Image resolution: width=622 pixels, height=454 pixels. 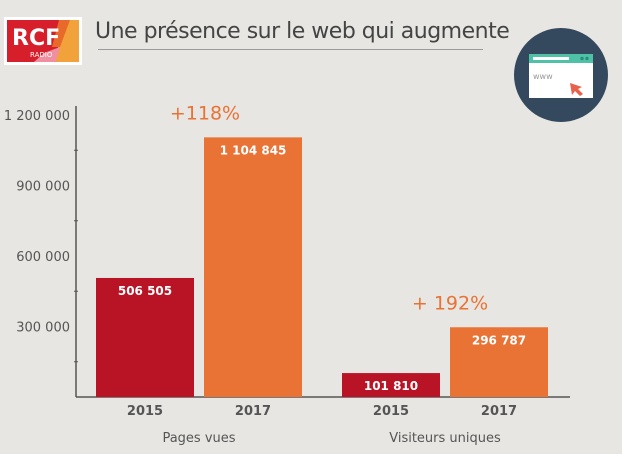 What do you see at coordinates (36, 38) in the screenshot?
I see `logo-text: RCF` at bounding box center [36, 38].